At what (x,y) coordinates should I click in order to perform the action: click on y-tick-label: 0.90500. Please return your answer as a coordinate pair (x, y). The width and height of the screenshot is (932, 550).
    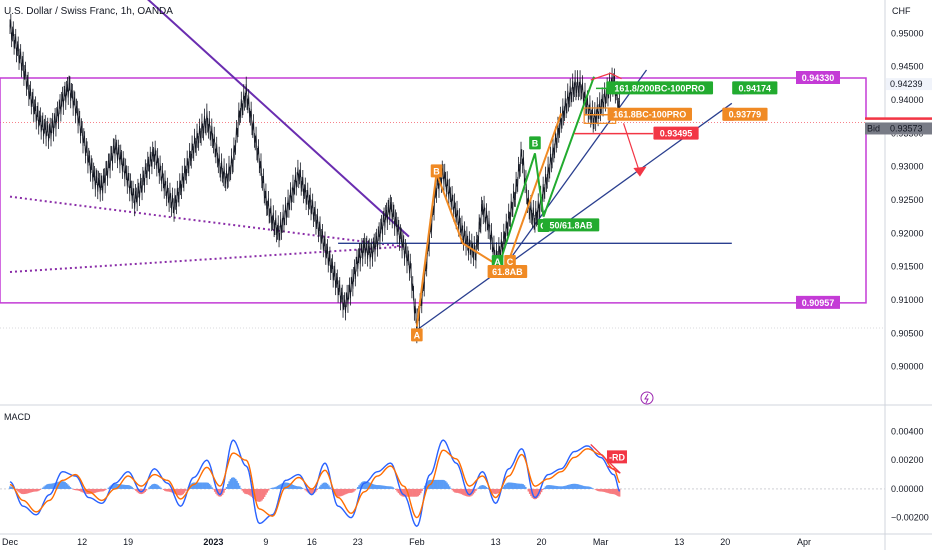
    Looking at the image, I should click on (907, 333).